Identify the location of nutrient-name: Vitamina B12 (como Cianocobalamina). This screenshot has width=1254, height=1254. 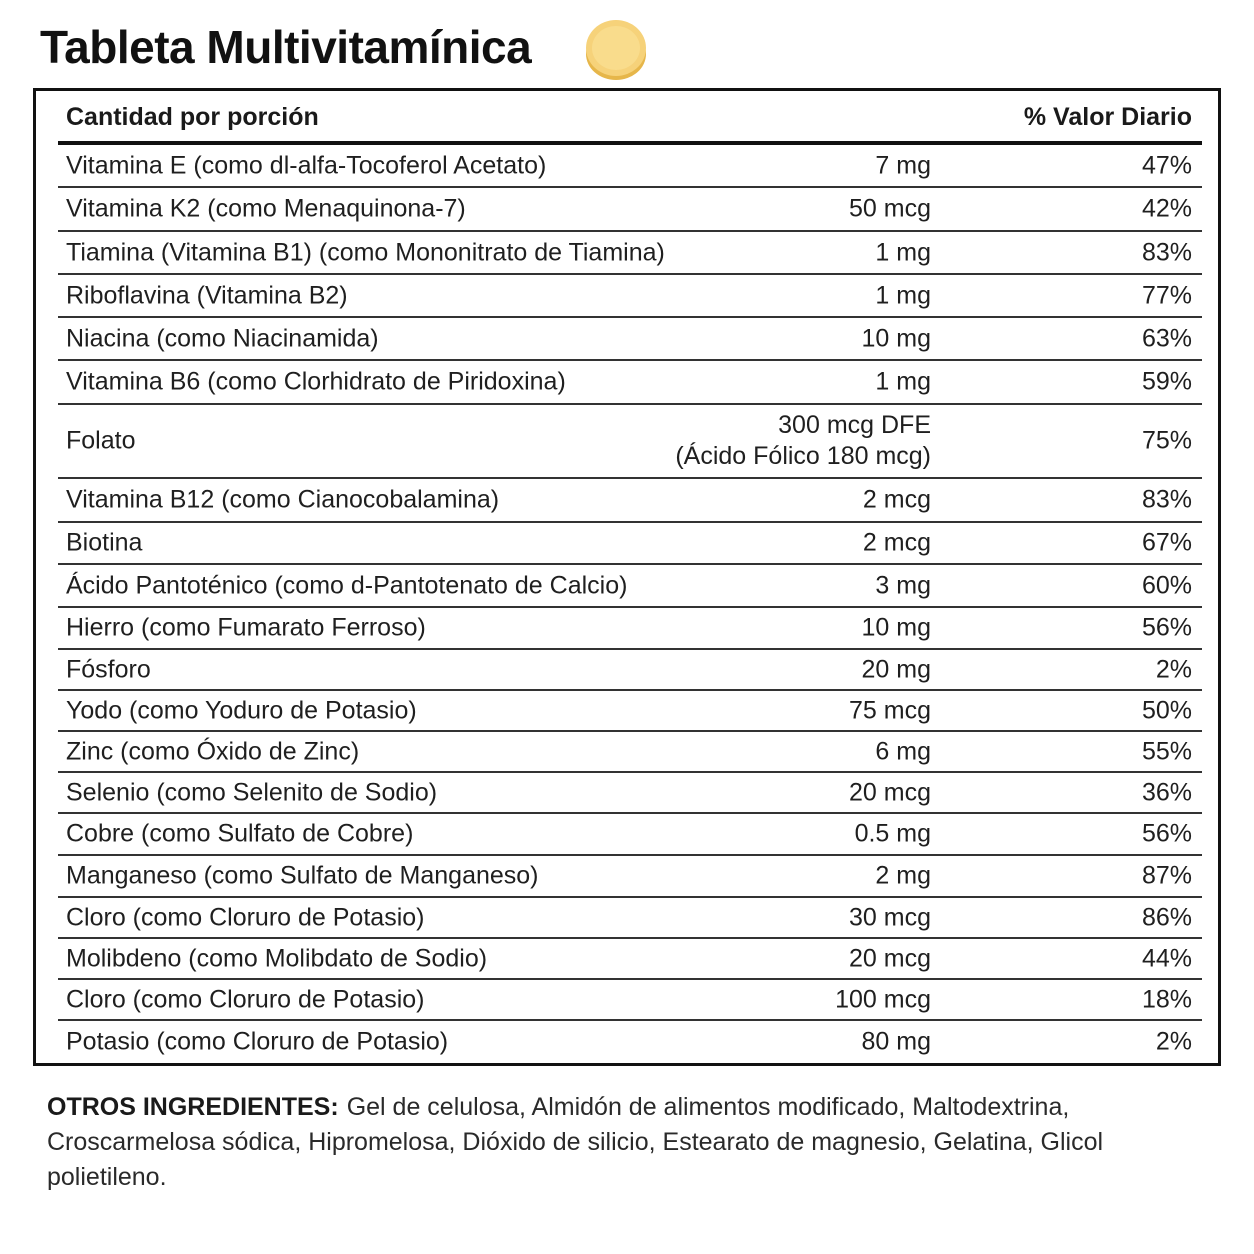
(283, 499).